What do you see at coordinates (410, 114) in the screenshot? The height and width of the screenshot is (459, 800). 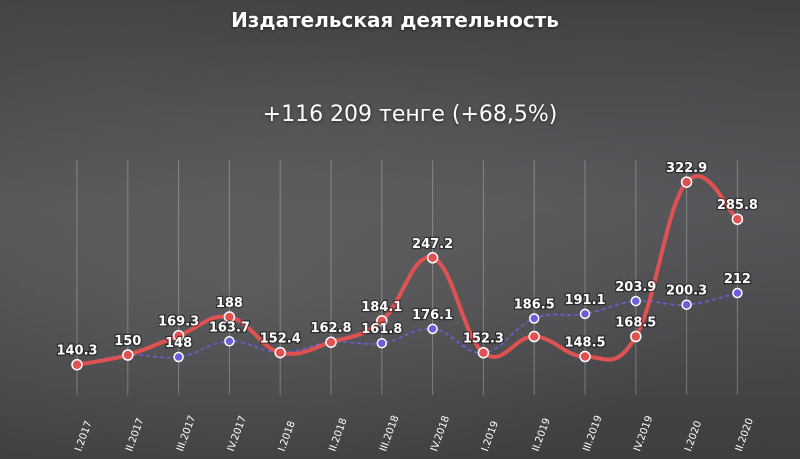 I see `chart-subtitle: +116 209 тенге (+68,5%)` at bounding box center [410, 114].